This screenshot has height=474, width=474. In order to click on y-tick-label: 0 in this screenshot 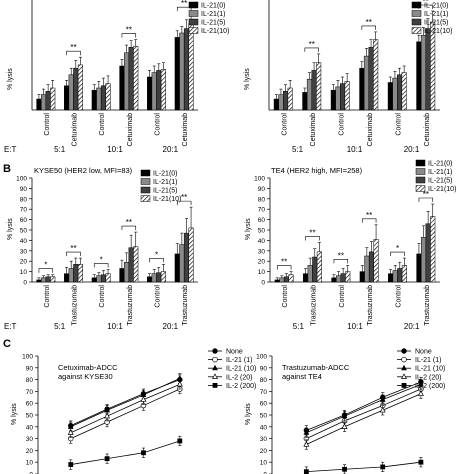, I will do `click(265, 473)`.